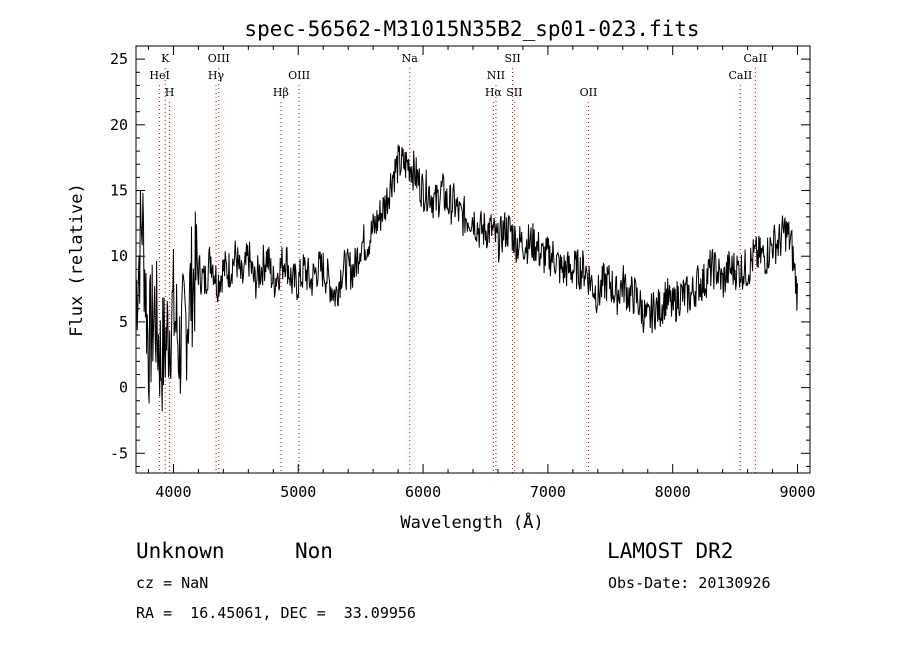  I want to click on chart-title: spec-56562-M31015N35B2_sp01-023.fits, so click(471, 29).